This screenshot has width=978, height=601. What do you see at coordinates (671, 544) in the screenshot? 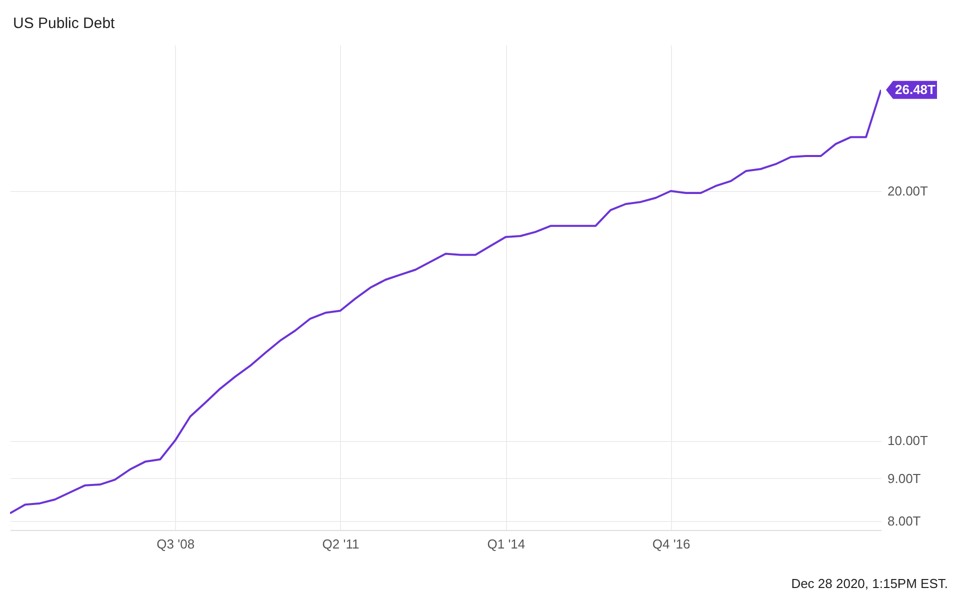
I see `x-tick-label: Q4 '16` at bounding box center [671, 544].